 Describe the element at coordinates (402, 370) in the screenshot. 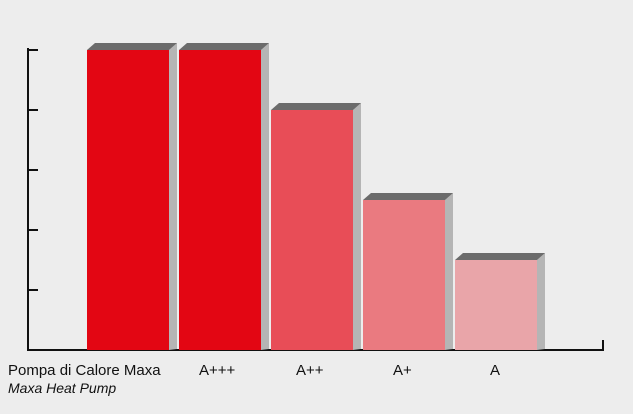

I see `x-tick-label: A+` at that location.